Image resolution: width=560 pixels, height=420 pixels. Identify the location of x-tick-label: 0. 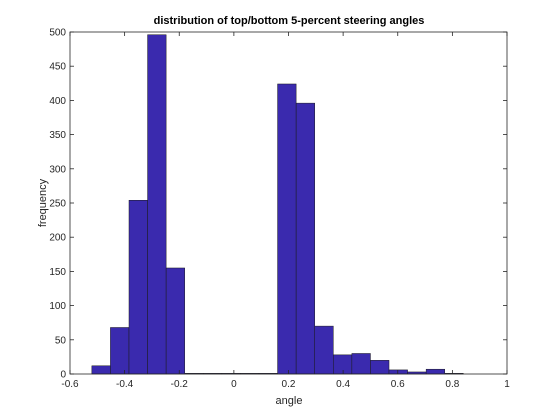
(234, 384).